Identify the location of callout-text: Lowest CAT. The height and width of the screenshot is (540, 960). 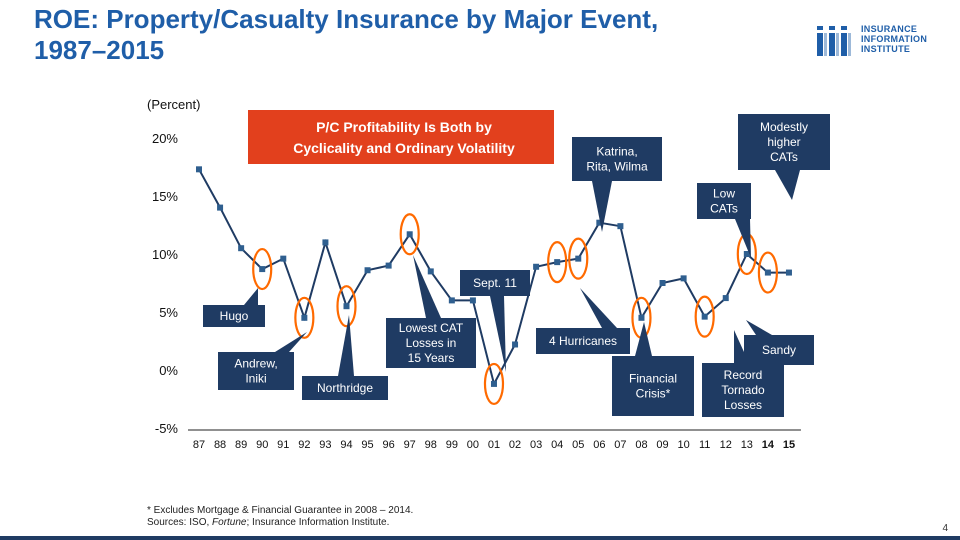
(431, 328).